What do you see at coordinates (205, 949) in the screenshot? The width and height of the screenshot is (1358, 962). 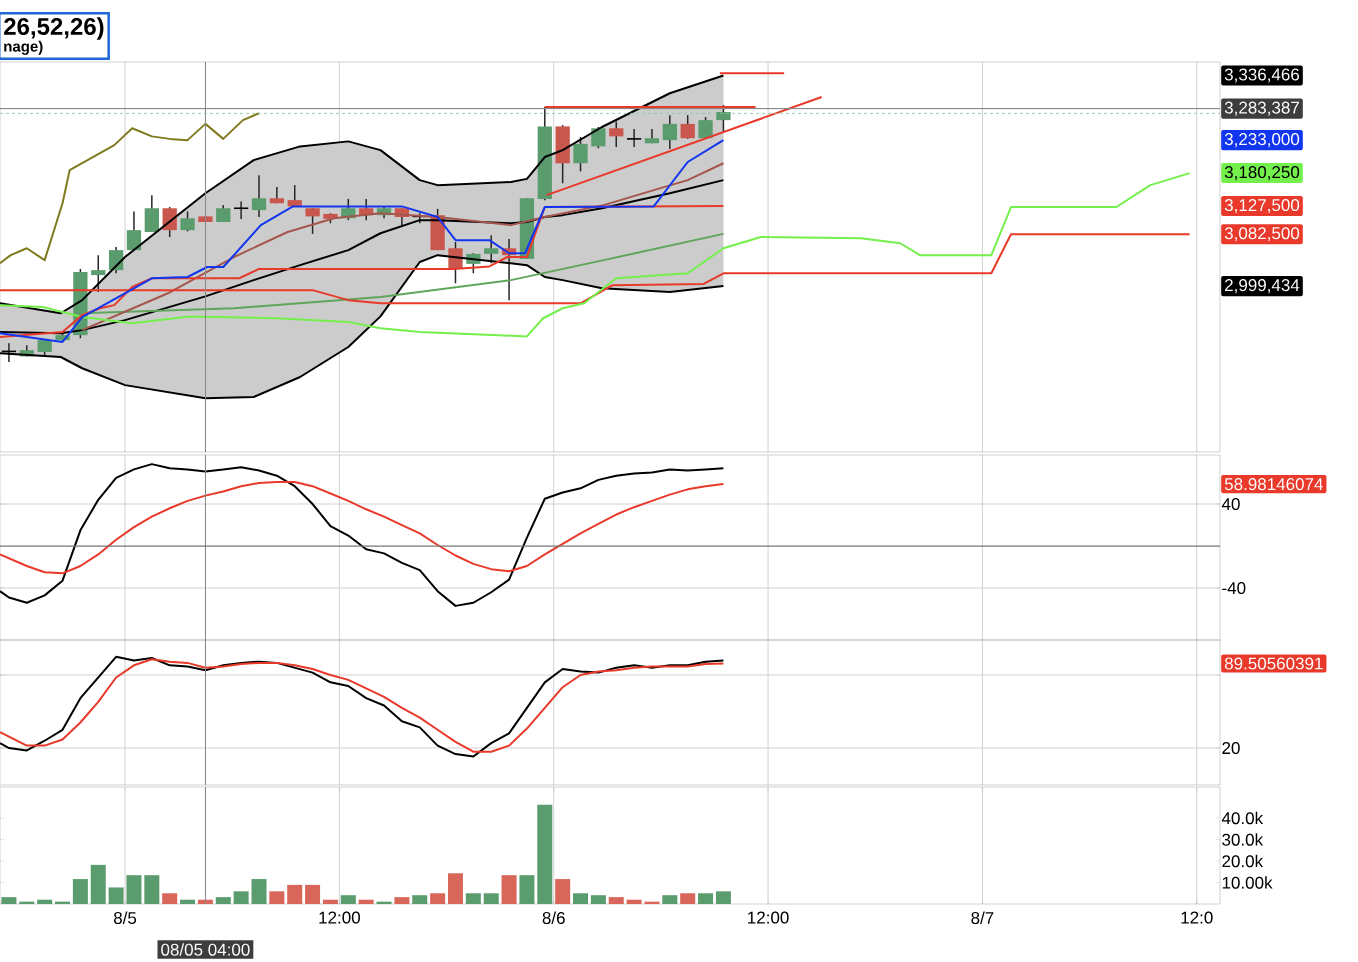 I see `ref-line-label: 08/05 04:00` at bounding box center [205, 949].